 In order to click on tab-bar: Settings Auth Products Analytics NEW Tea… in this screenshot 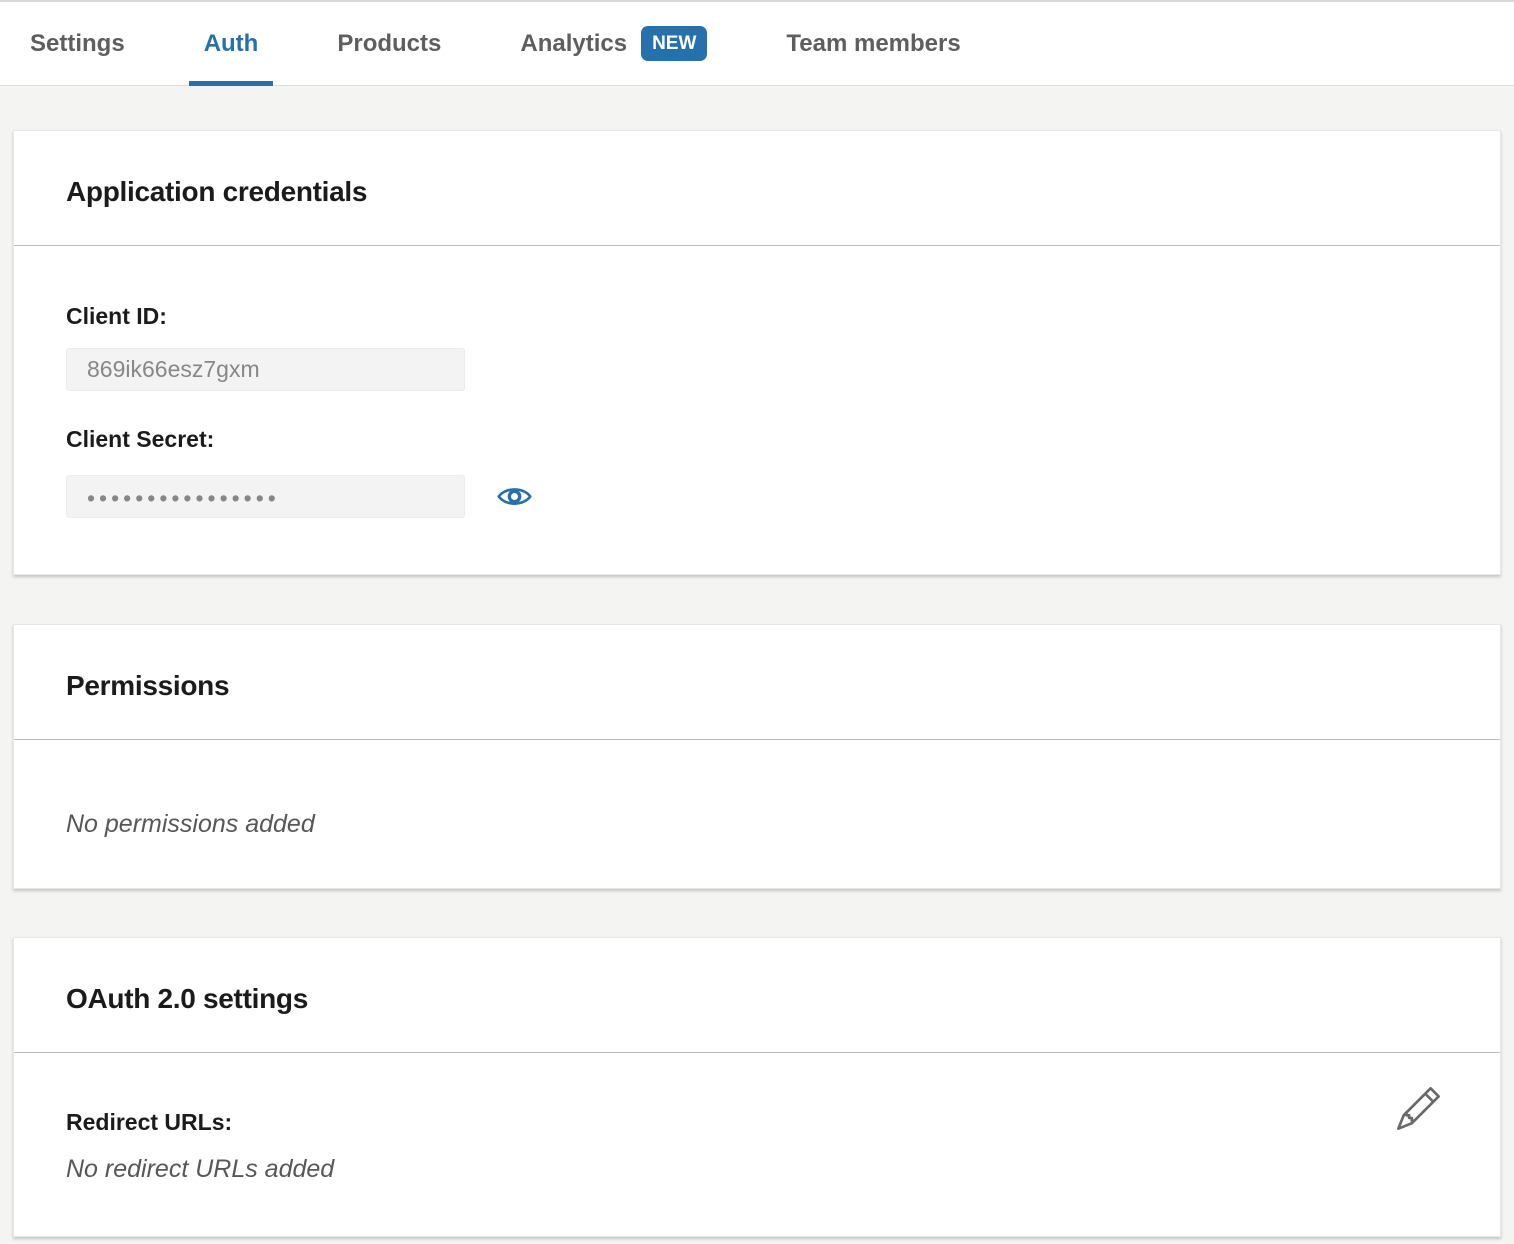, I will do `click(757, 44)`.